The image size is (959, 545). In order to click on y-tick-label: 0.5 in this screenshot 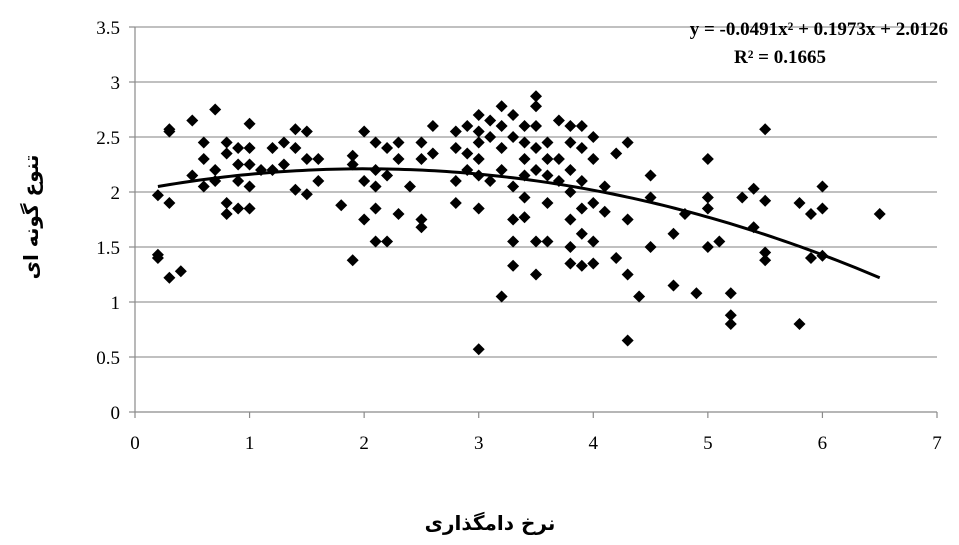, I will do `click(108, 358)`.